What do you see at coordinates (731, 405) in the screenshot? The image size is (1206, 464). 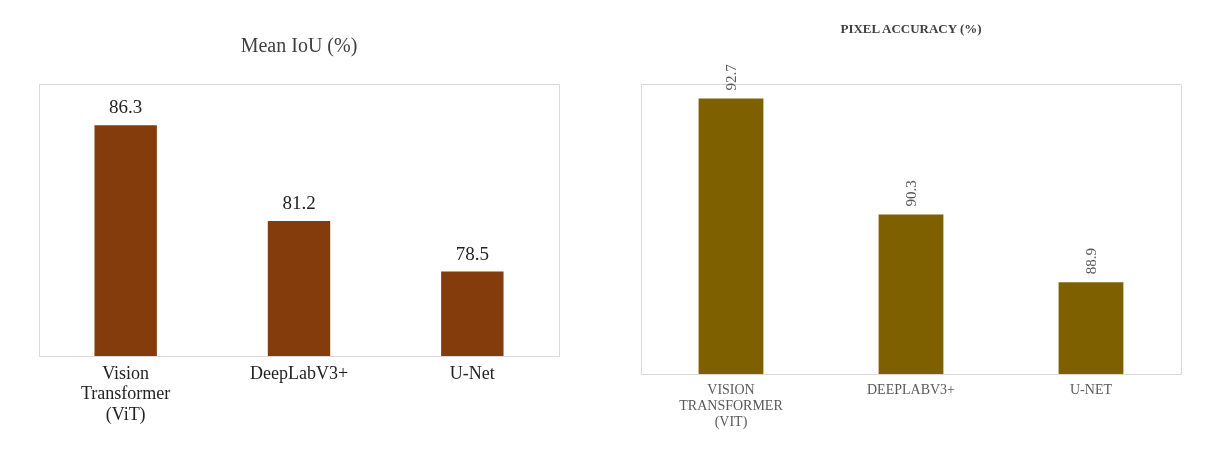 I see `x-tick-label: VISION TRANSFORMER (VIT)` at bounding box center [731, 405].